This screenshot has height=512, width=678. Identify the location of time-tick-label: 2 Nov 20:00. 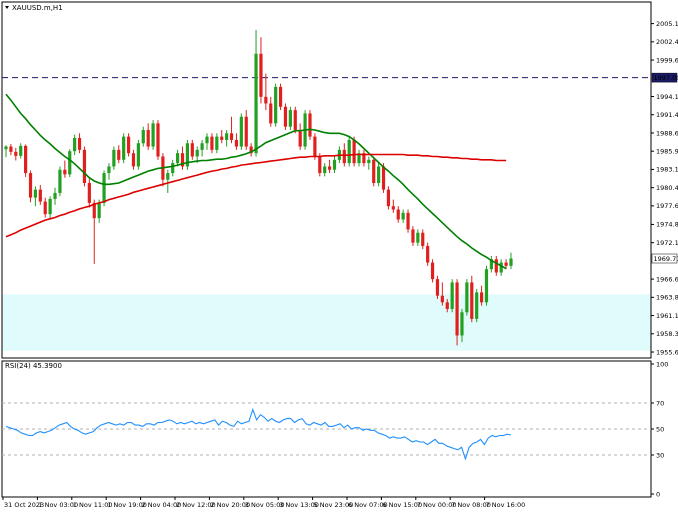
(230, 505).